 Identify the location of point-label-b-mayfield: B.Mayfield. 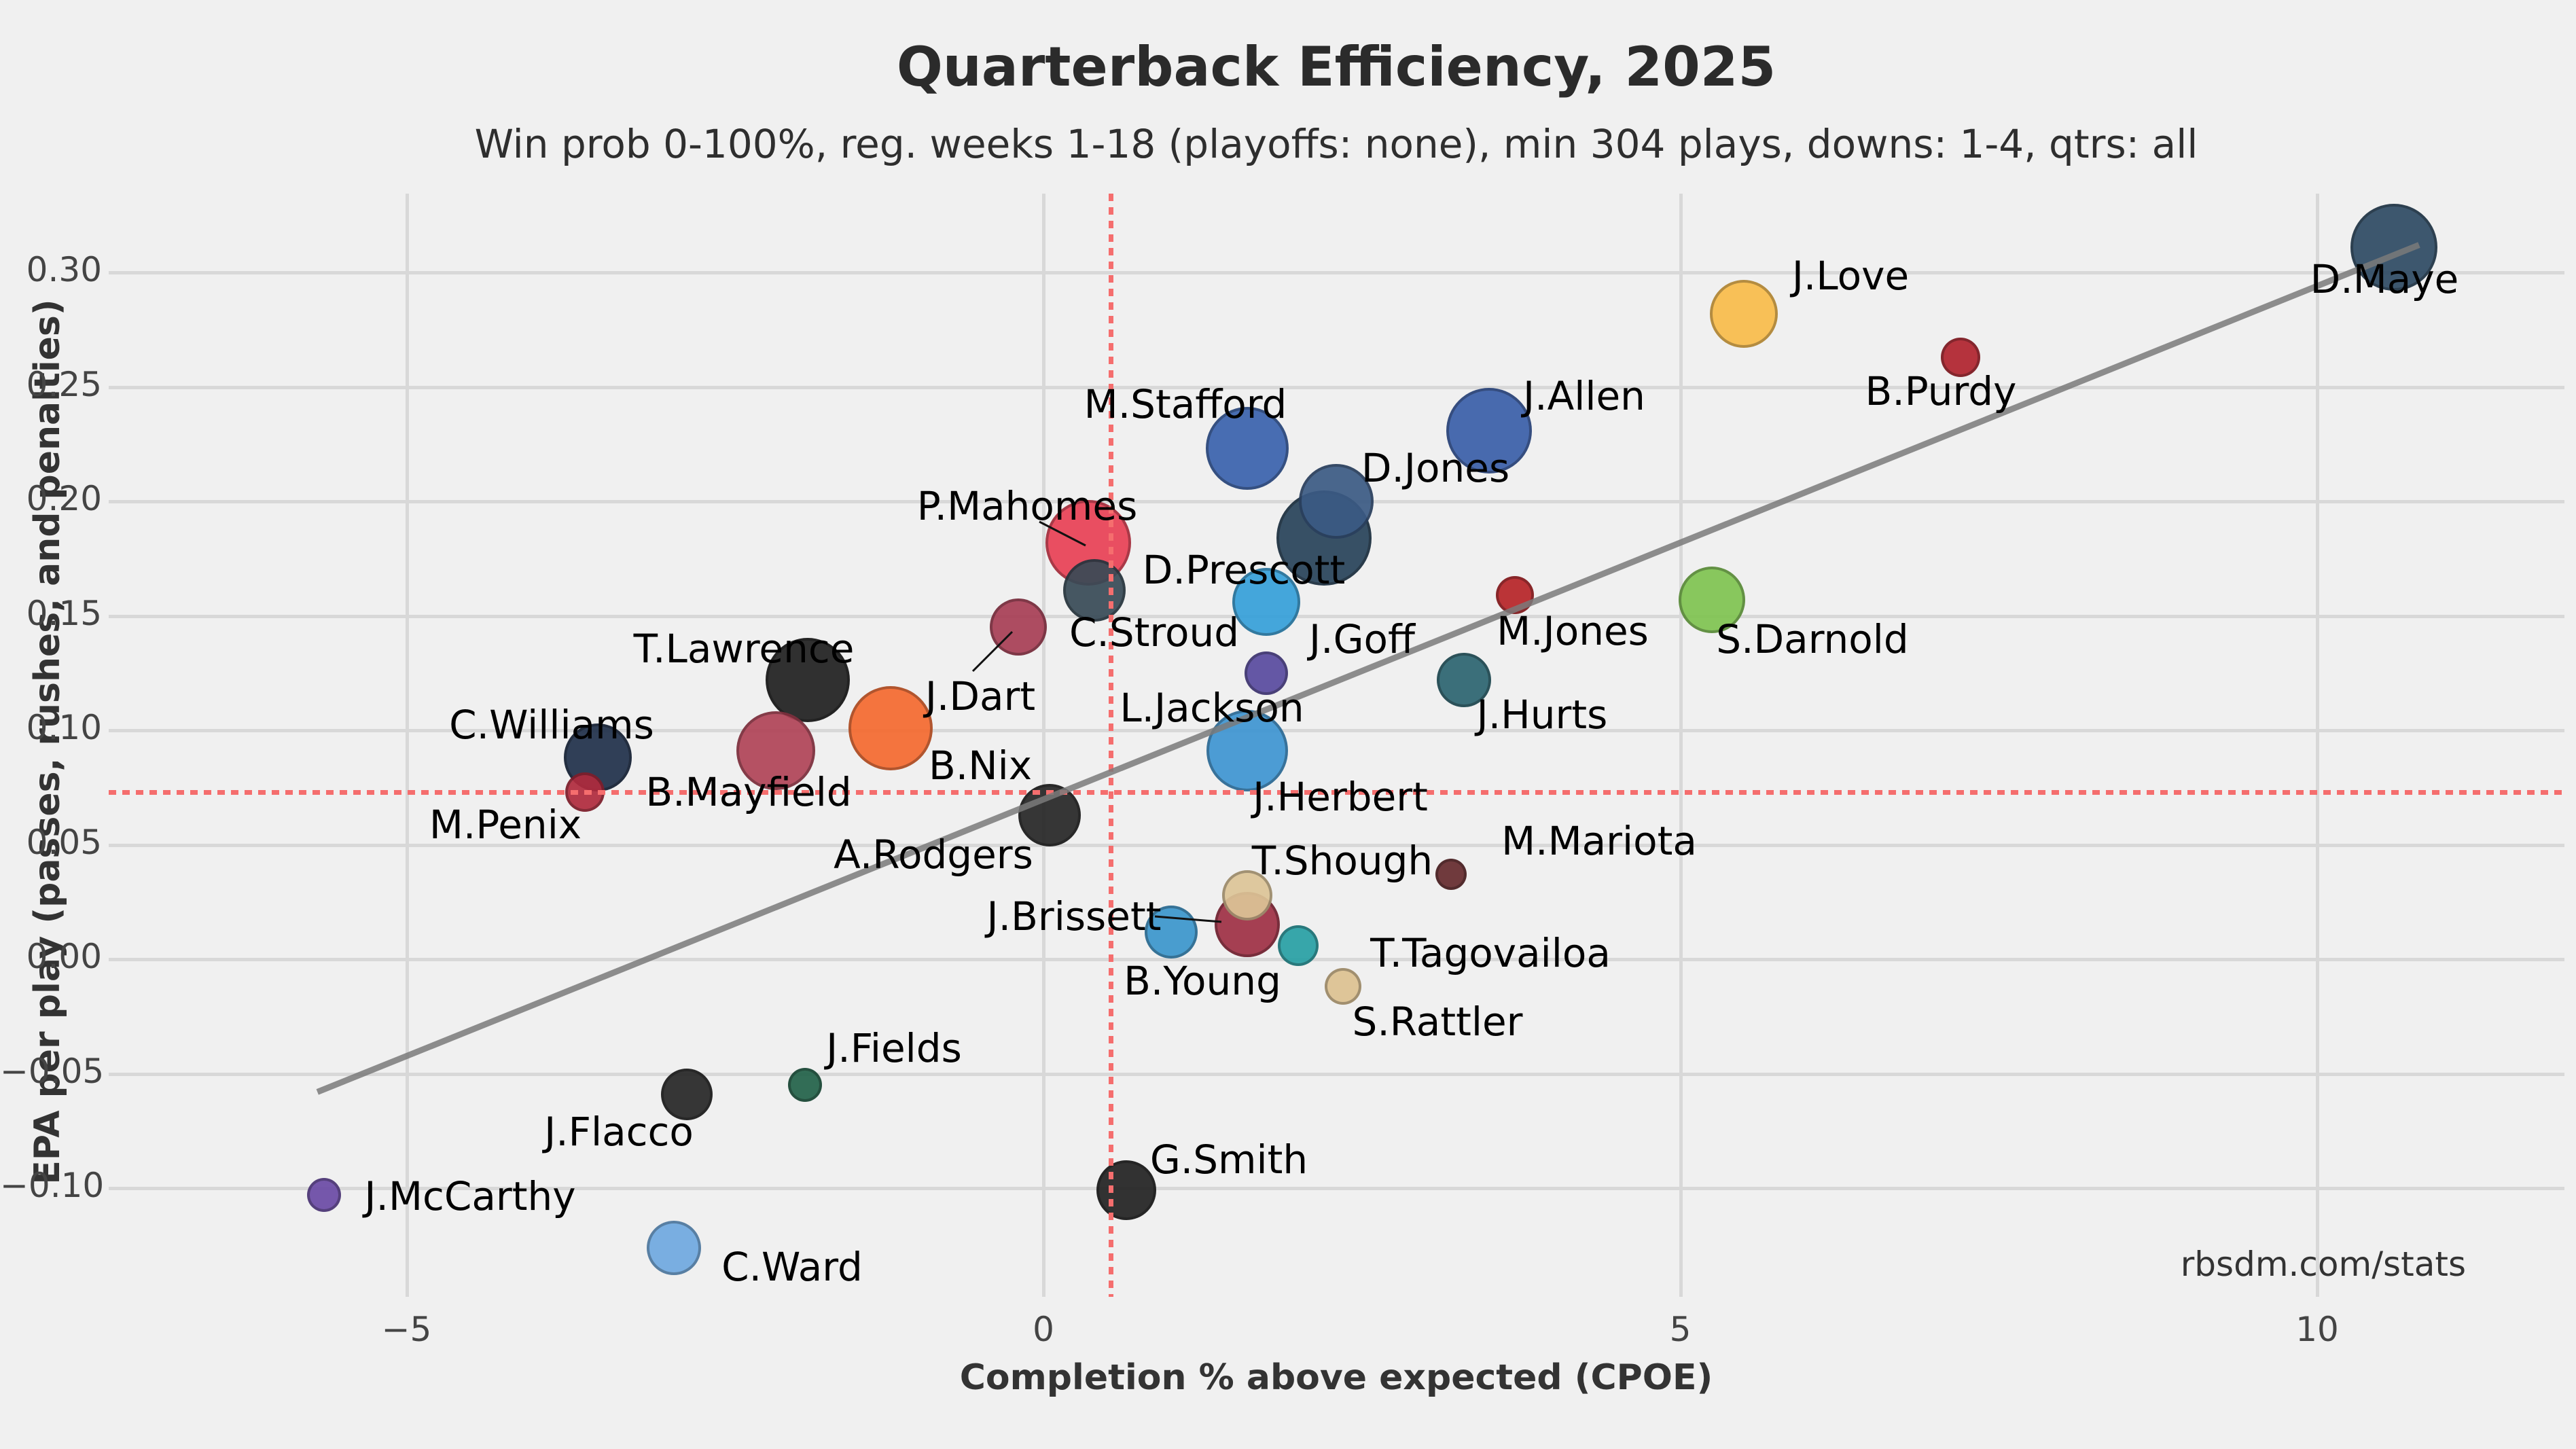
(749, 792).